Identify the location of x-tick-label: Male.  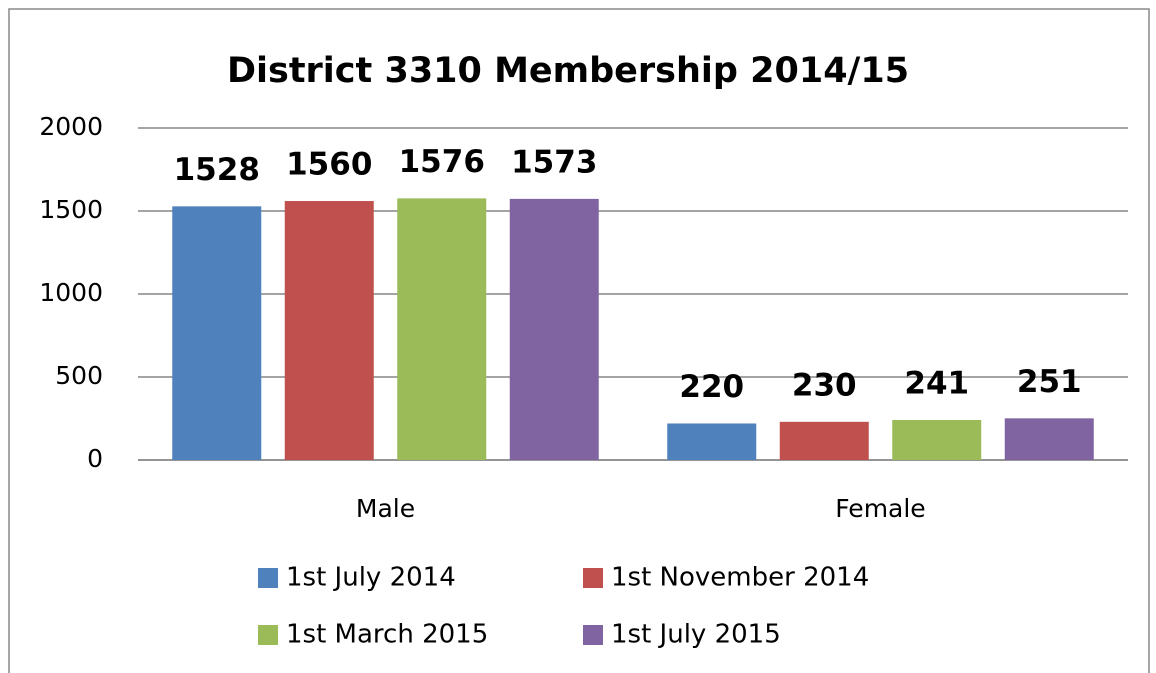
(385, 508).